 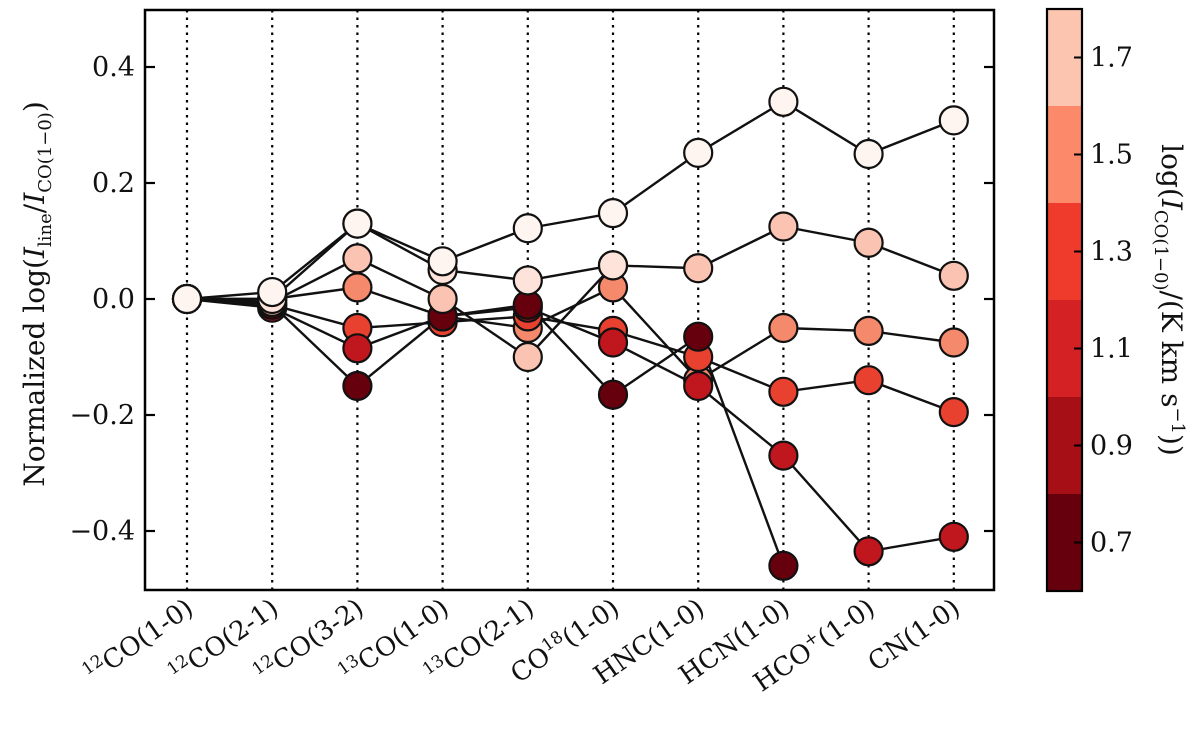 I want to click on colorbar, so click(x=1064, y=300).